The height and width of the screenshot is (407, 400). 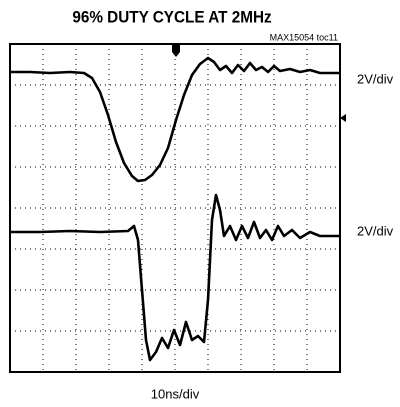 I want to click on trigger-level-marker, so click(x=343, y=118).